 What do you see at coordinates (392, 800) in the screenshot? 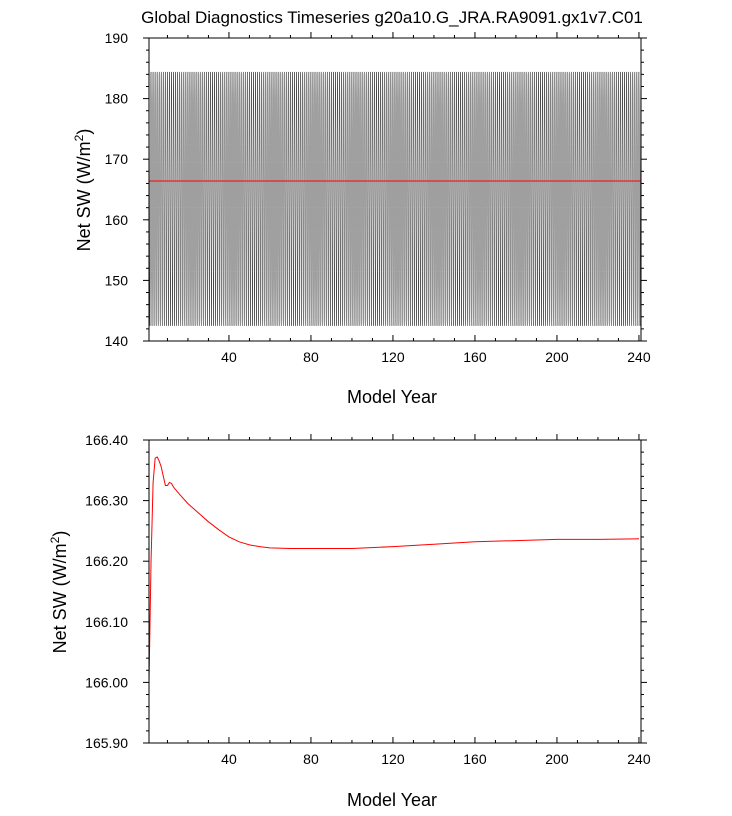
I see `x-axis-label-bottom: Model Year` at bounding box center [392, 800].